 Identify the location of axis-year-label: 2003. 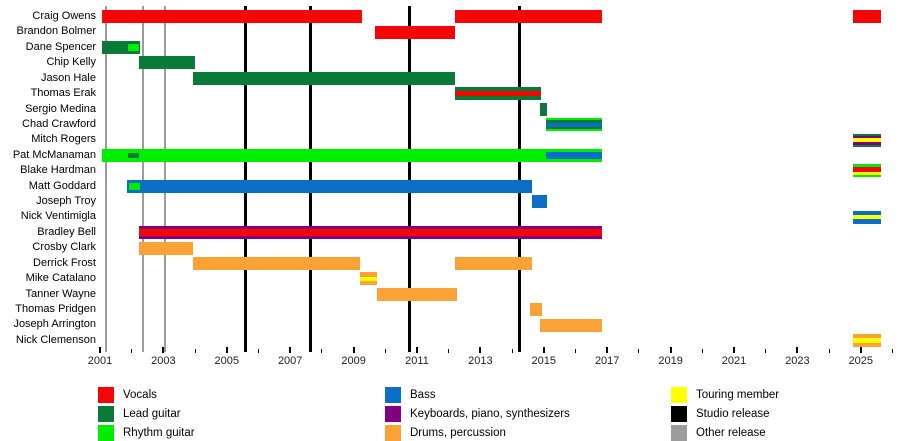
(163, 361).